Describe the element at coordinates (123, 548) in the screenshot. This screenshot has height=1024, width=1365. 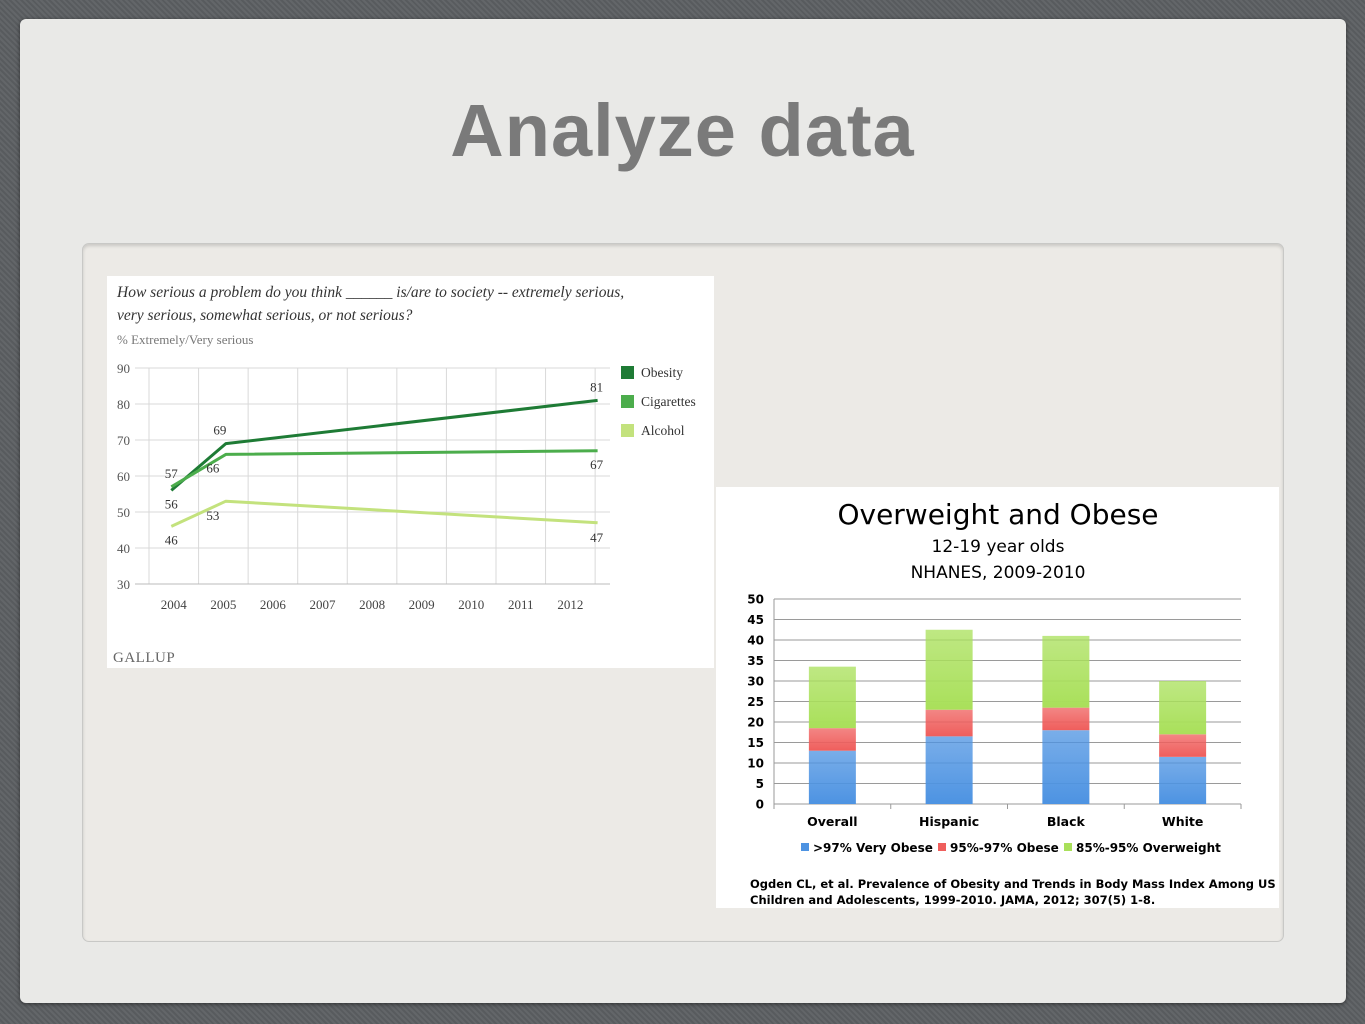
I see `chart1-y-tick: 40` at that location.